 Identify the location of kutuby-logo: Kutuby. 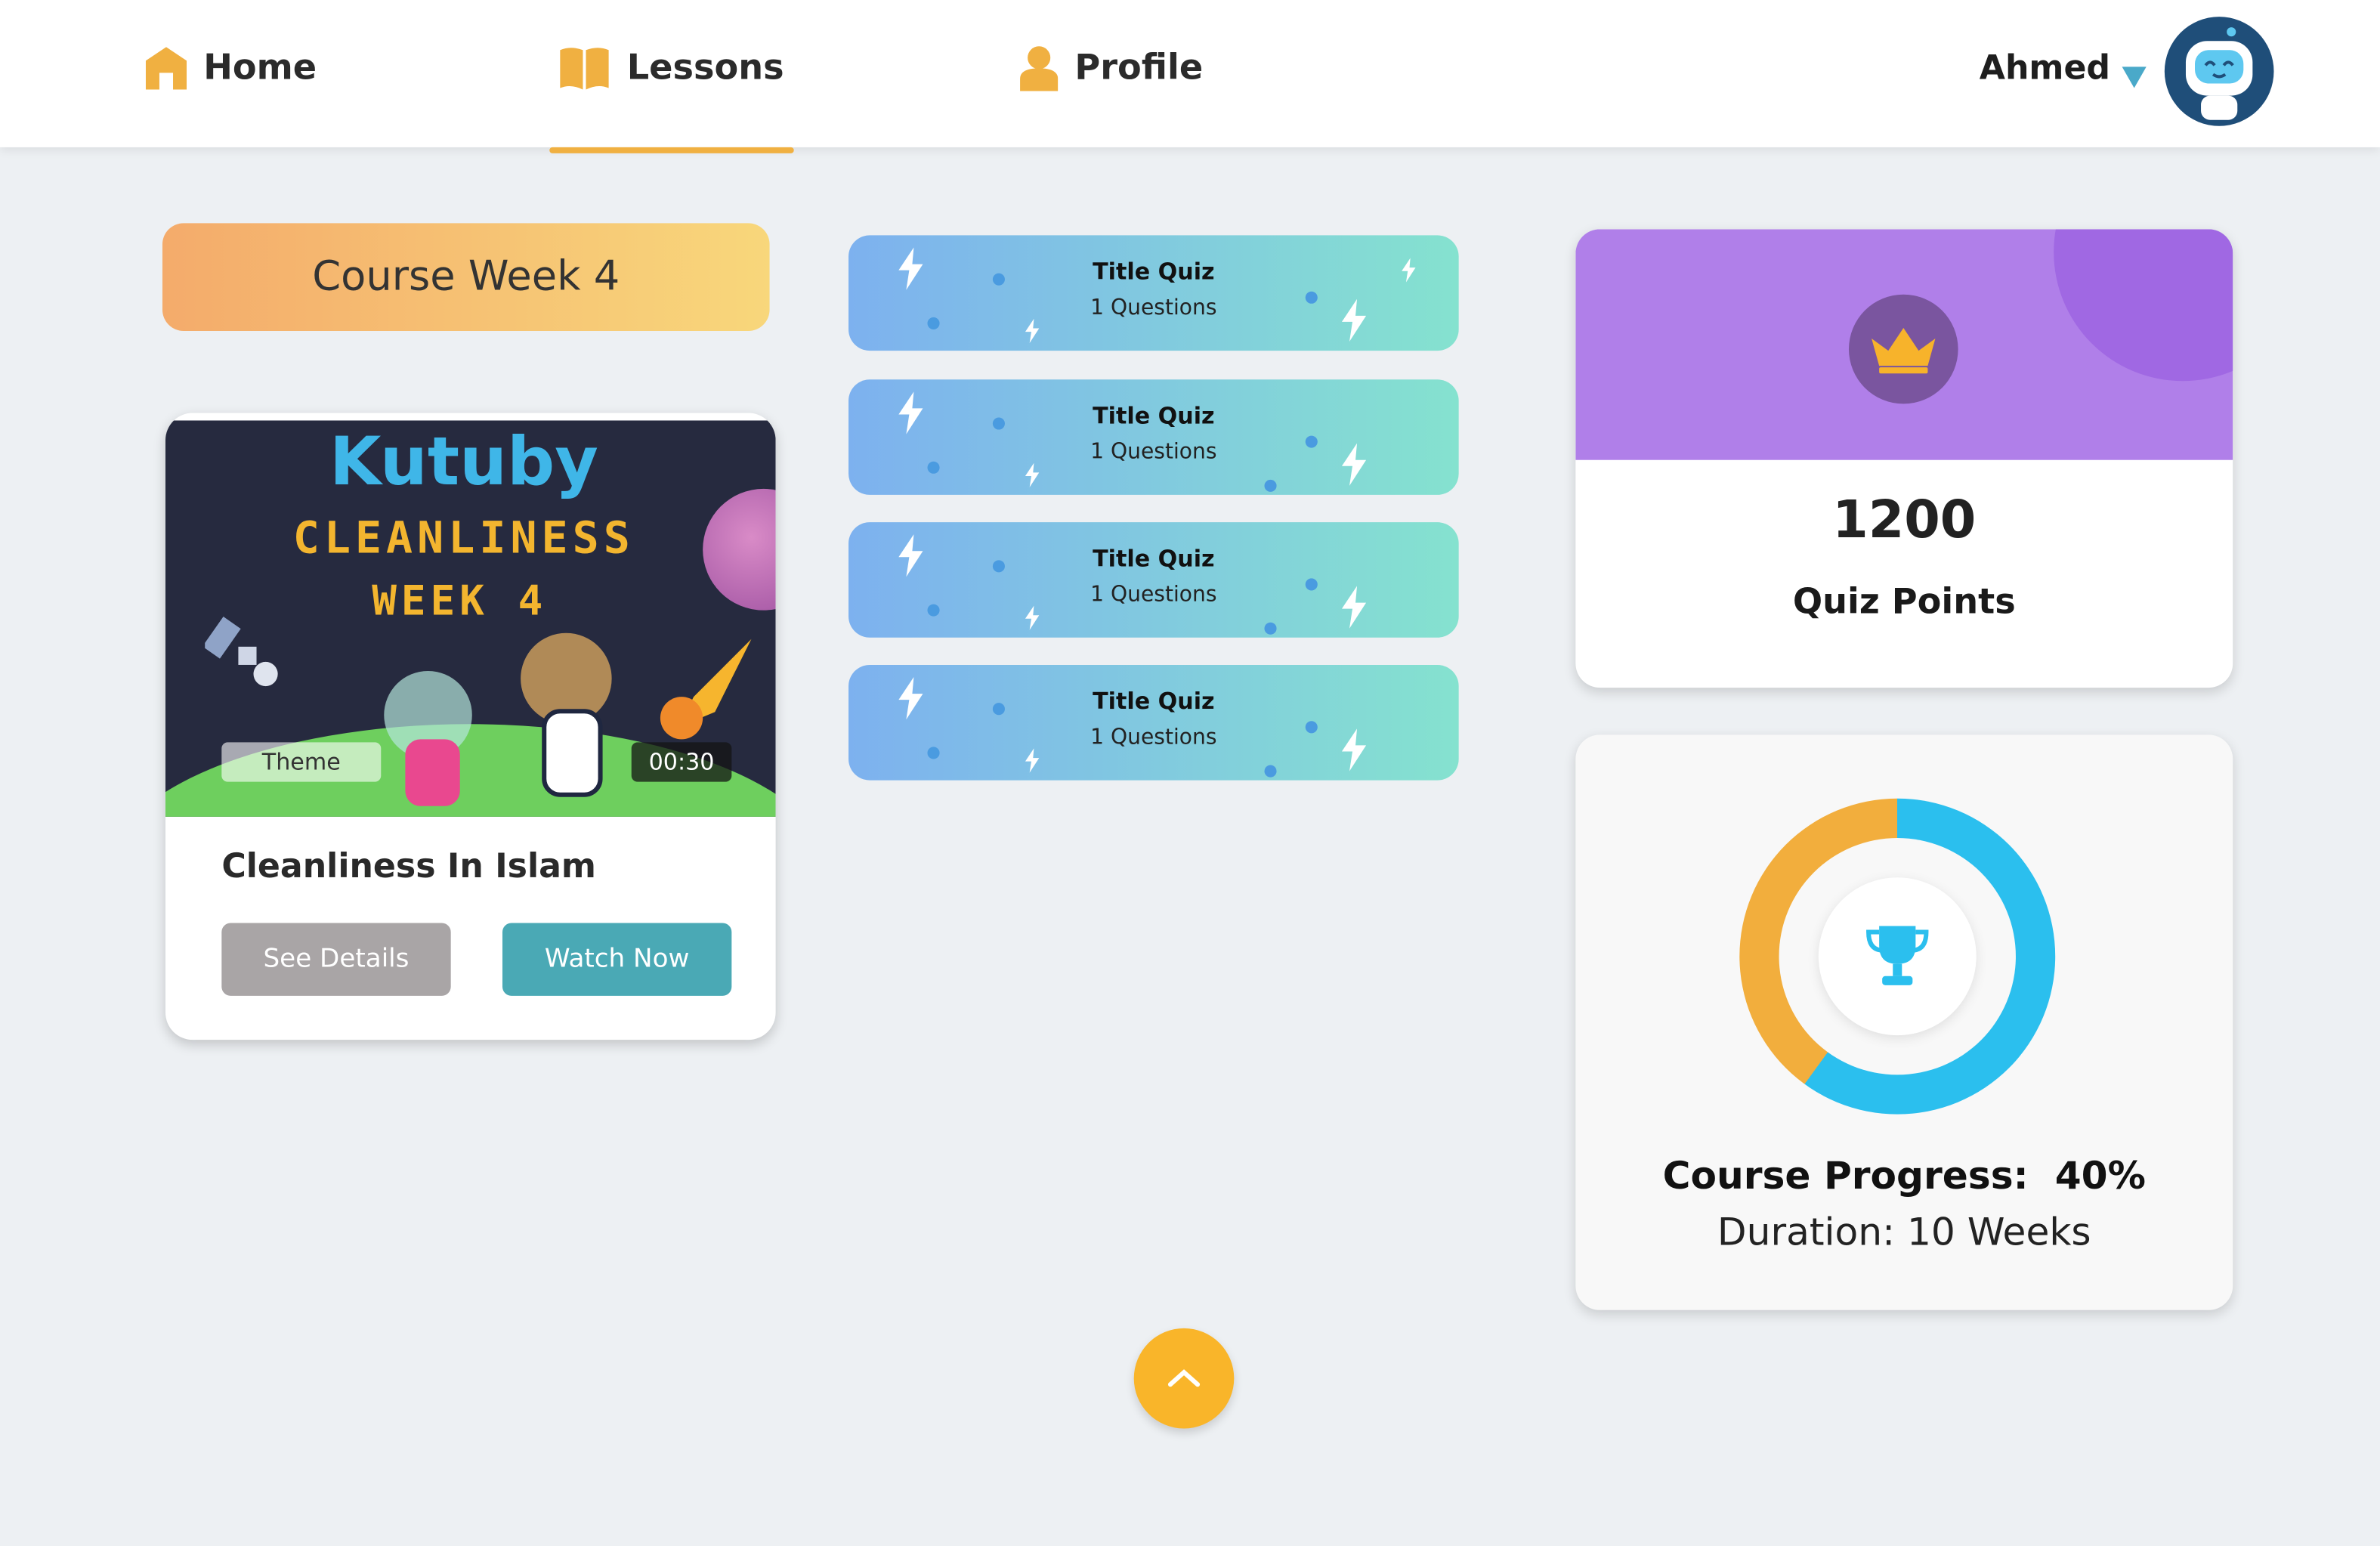
(463, 462).